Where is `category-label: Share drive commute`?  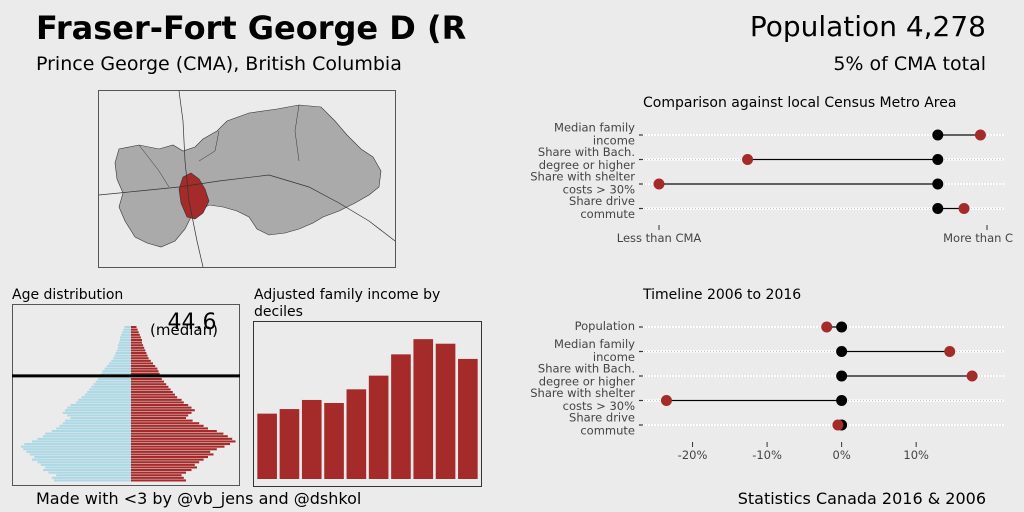 category-label: Share drive commute is located at coordinates (602, 207).